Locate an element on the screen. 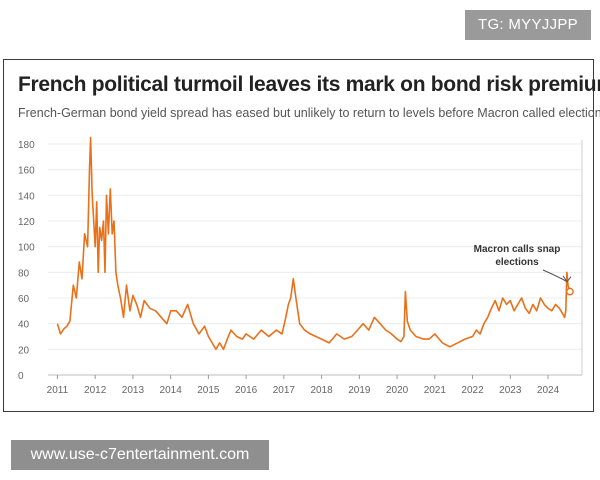 This screenshot has height=480, width=600. annotation-arrowhead is located at coordinates (567, 279).